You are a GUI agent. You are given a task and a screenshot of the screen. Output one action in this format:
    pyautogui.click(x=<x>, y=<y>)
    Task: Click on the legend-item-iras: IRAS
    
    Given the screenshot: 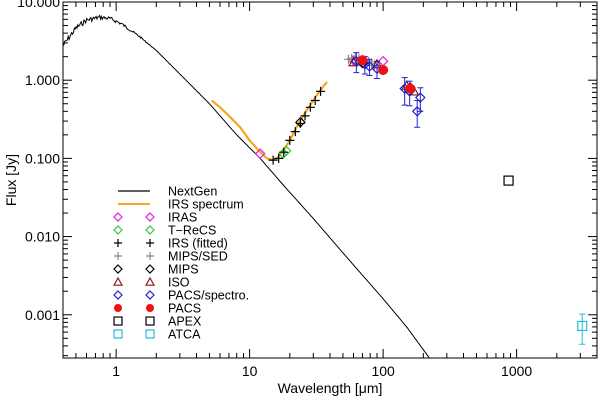 What is the action you would take?
    pyautogui.click(x=155, y=218)
    